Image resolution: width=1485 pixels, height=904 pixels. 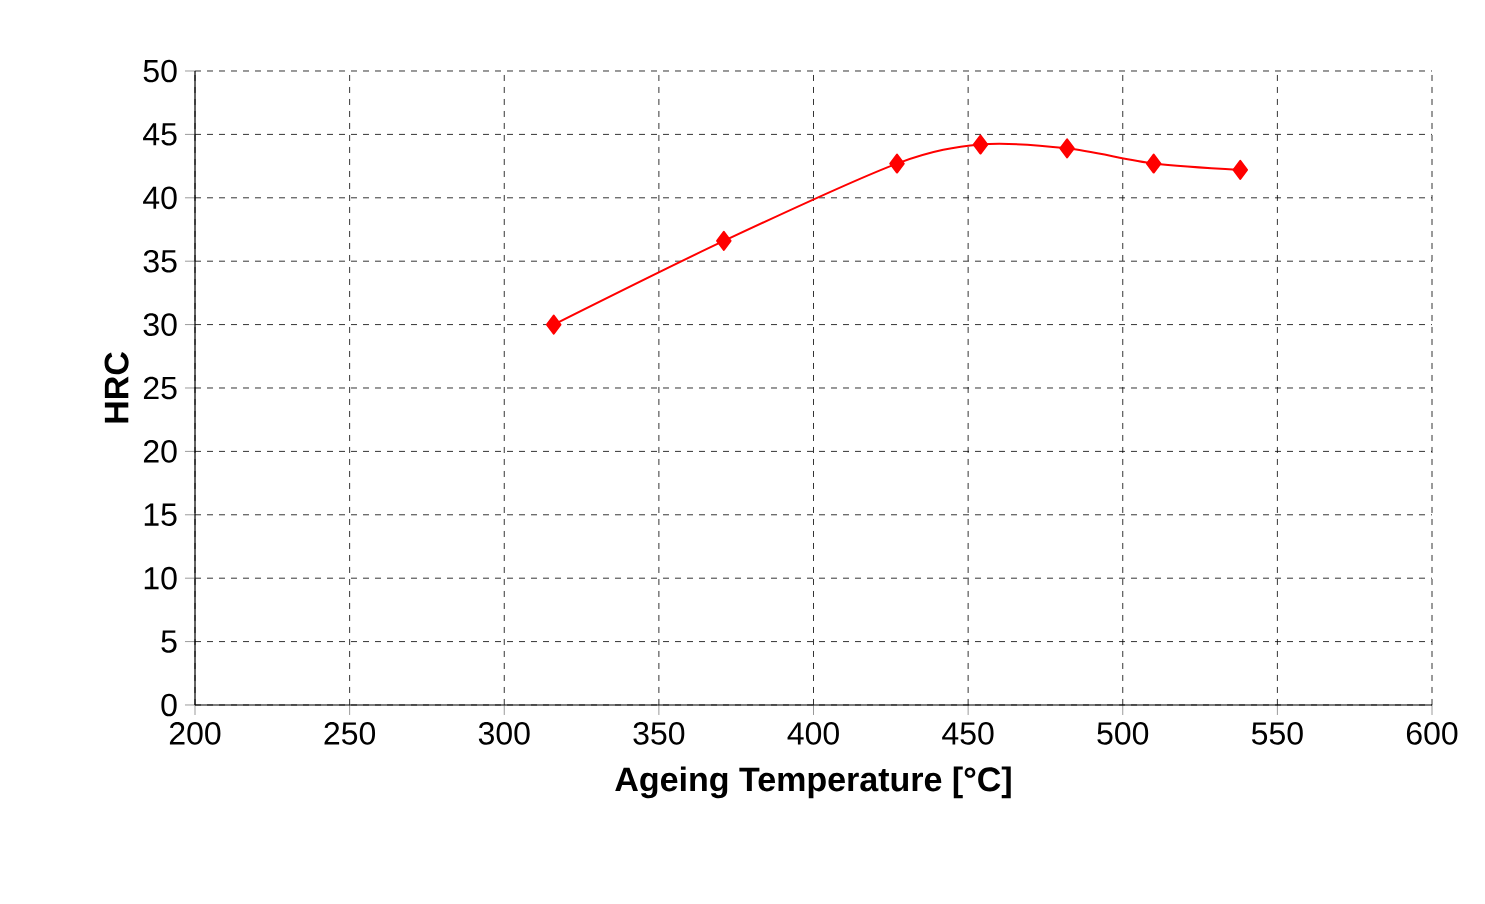 I want to click on x-tick-label: 300, so click(x=504, y=733).